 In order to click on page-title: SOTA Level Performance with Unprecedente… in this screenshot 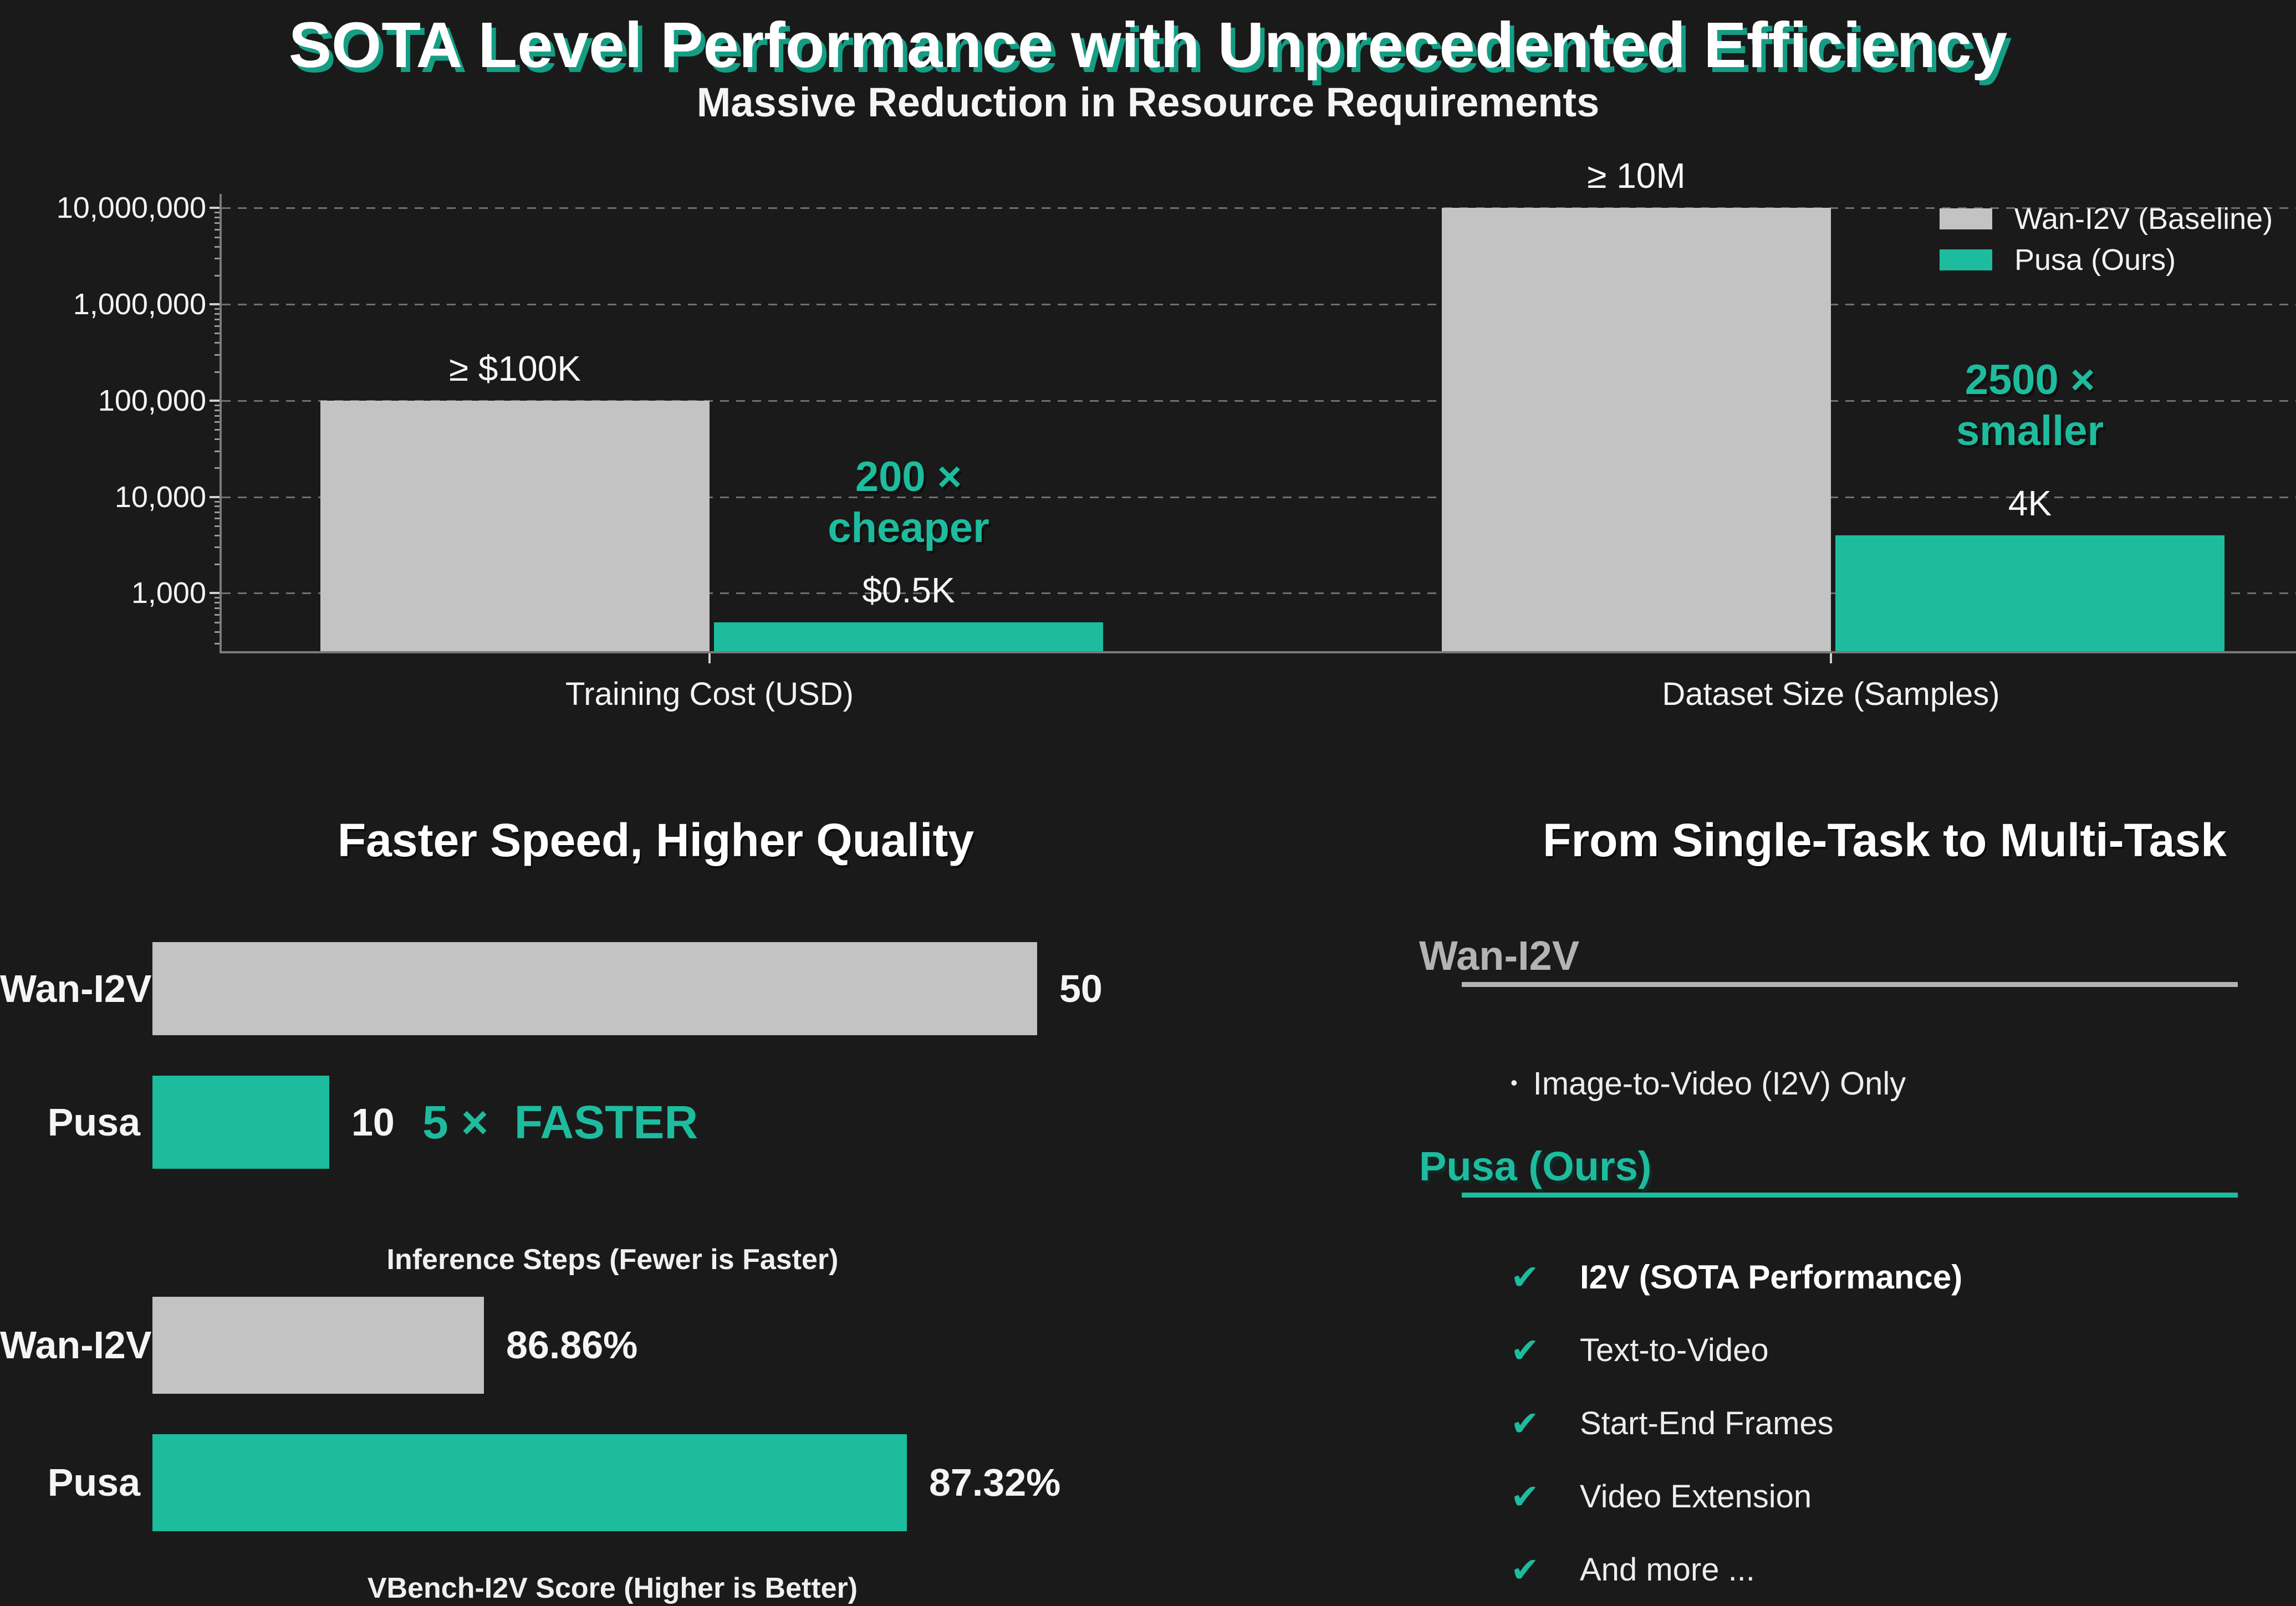, I will do `click(1148, 45)`.